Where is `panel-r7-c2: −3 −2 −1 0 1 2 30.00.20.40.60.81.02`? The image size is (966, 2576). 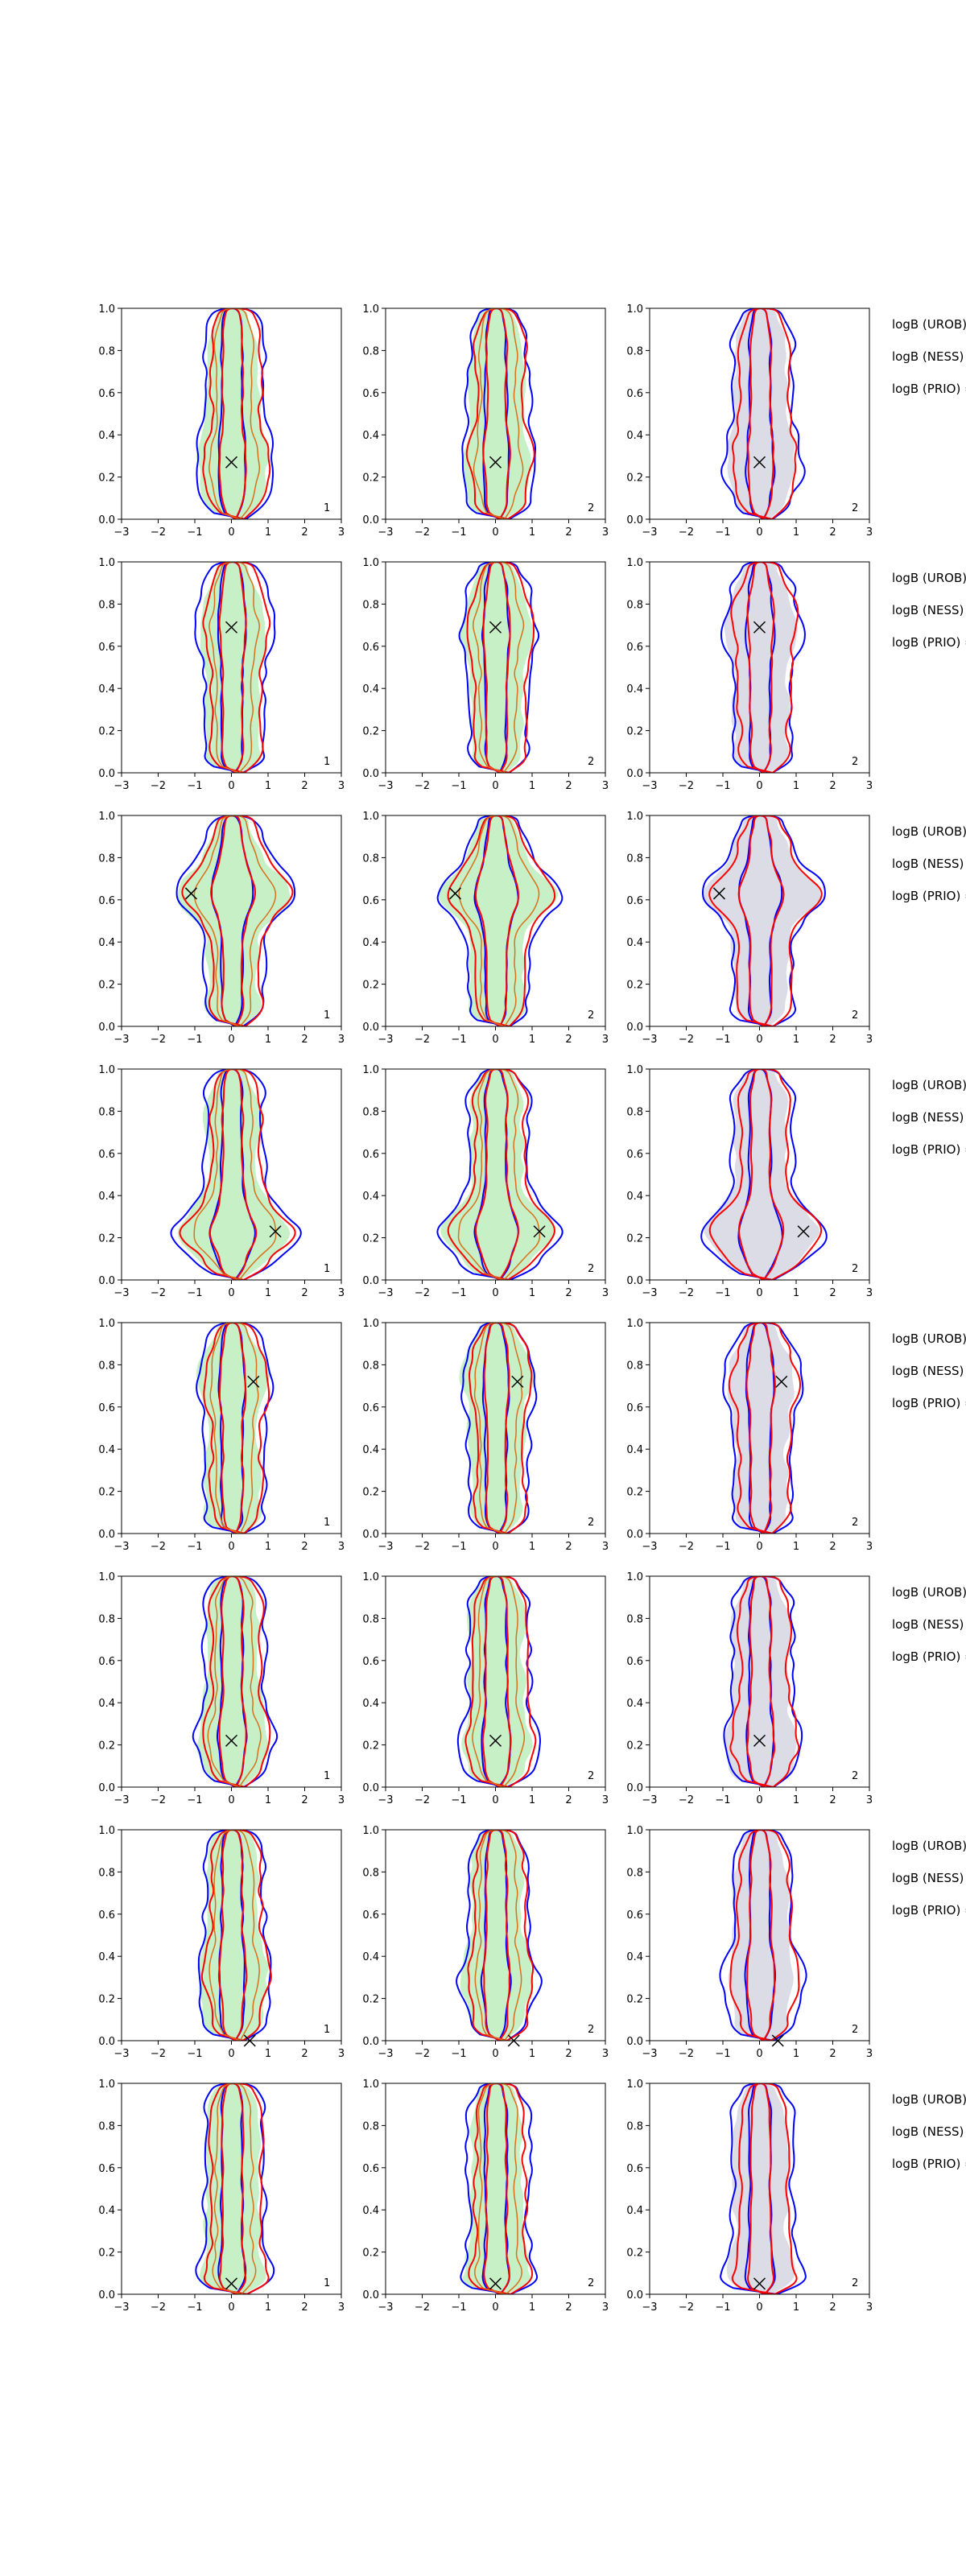
panel-r7-c2: −3 −2 −1 0 1 2 30.00.20.40.60.81.02 is located at coordinates (485, 1942).